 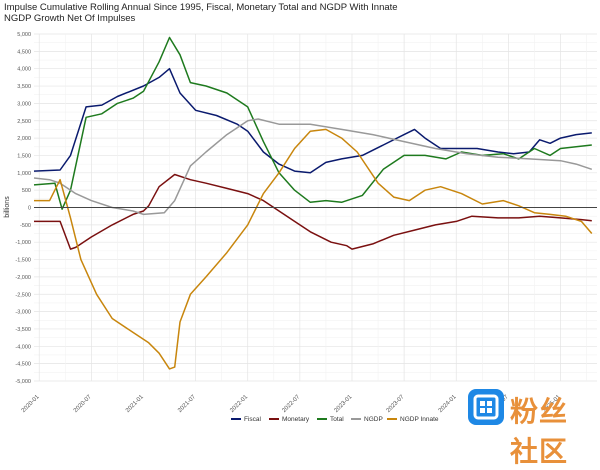 I want to click on legend: Fiscal Monetary Total NGDP NGDP Innate, so click(x=335, y=419).